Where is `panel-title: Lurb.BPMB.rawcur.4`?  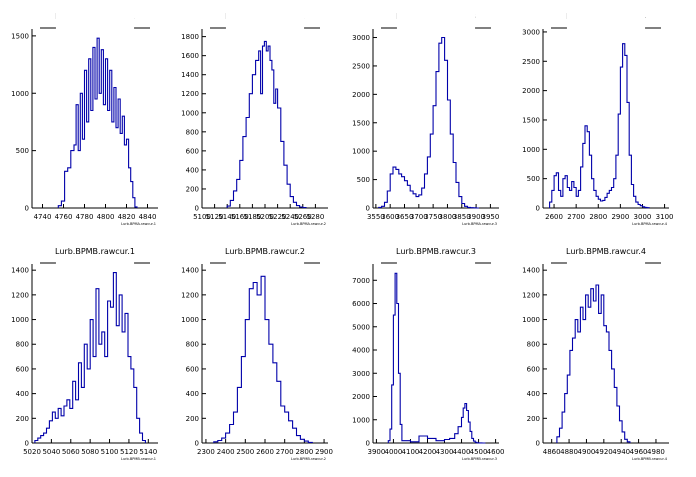 panel-title: Lurb.BPMB.rawcur.4 is located at coordinates (606, 251).